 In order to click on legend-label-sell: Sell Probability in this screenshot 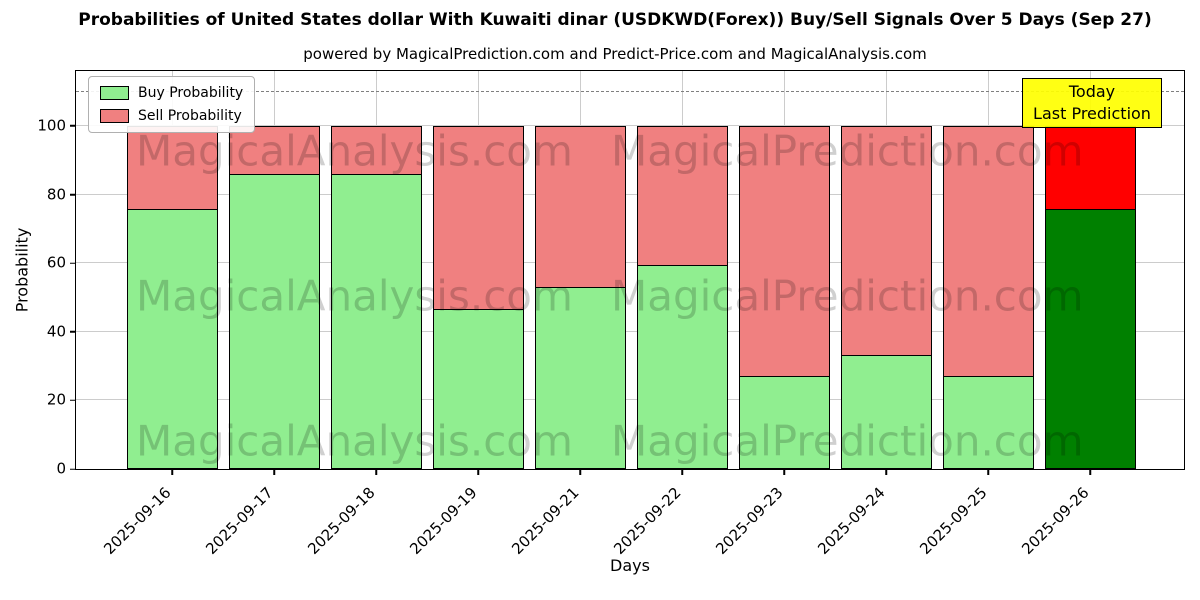, I will do `click(190, 116)`.